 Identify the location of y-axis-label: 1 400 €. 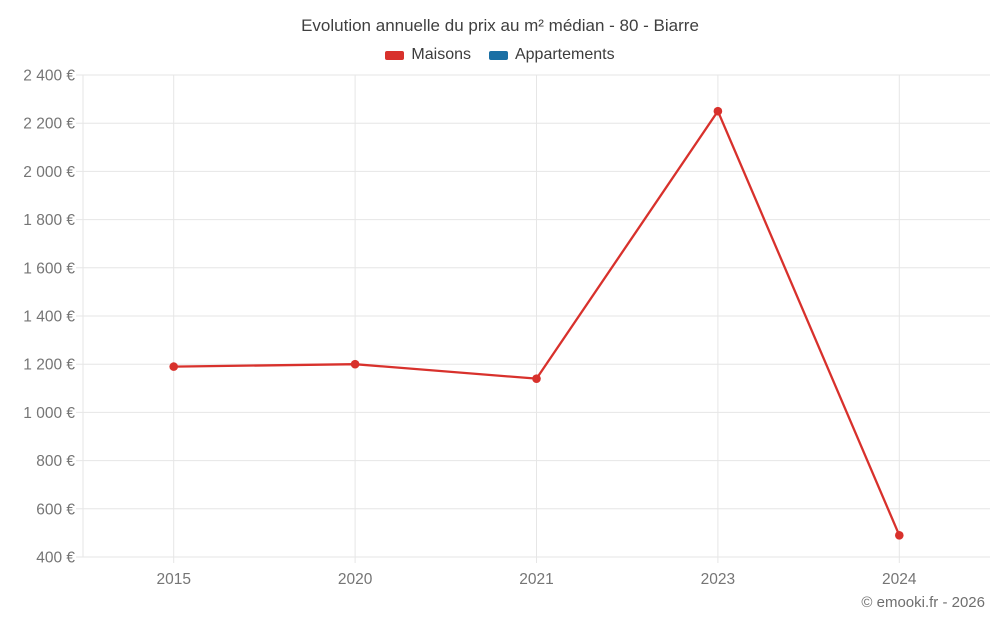
(49, 317).